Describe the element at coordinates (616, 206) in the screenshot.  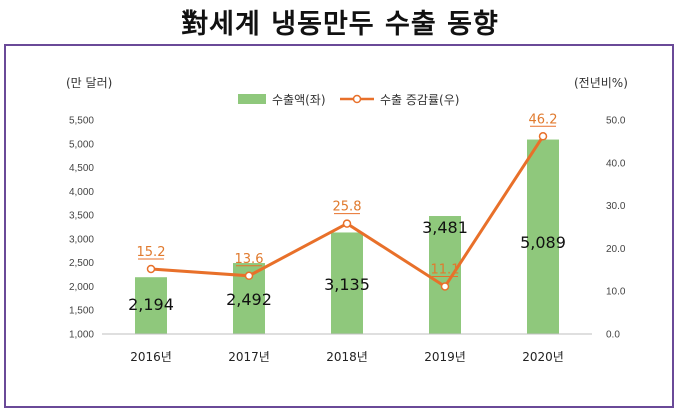
I see `right-tick-label: 30.0` at that location.